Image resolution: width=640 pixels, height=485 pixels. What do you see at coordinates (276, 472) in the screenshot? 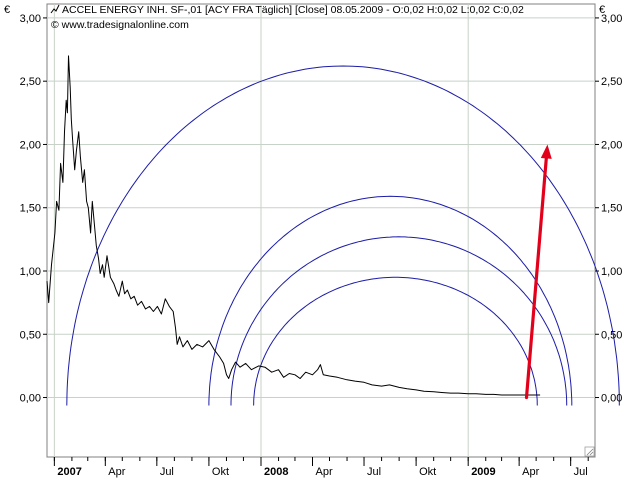
I see `x-tick-label: 2008` at bounding box center [276, 472].